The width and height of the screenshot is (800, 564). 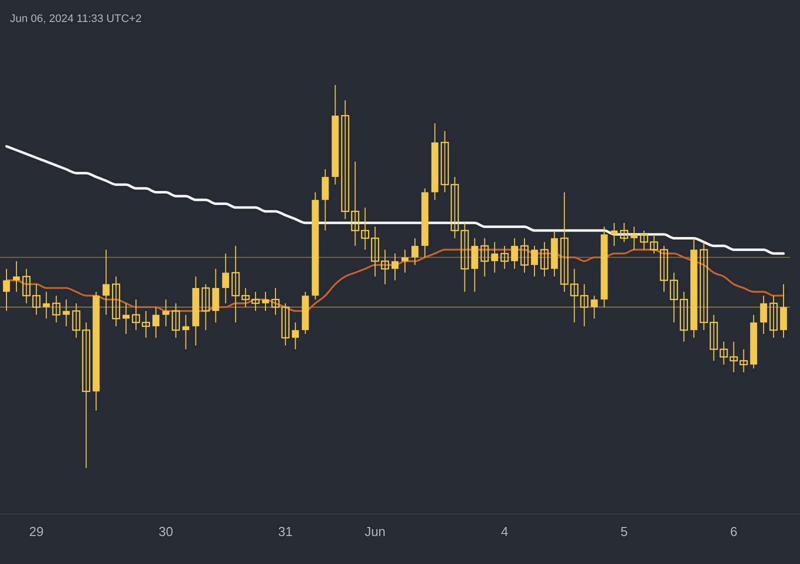 I want to click on x-tick-label: 5, so click(x=624, y=531).